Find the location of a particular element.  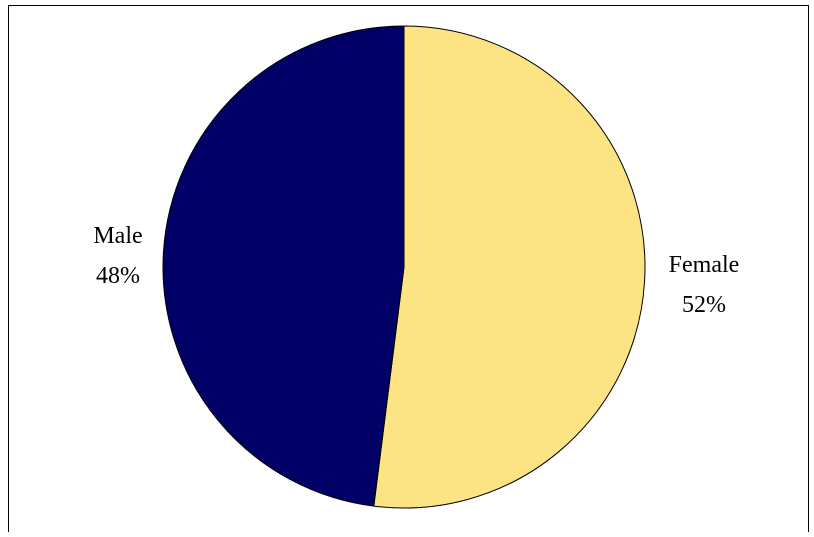

slice-label-female: Female is located at coordinates (704, 265).